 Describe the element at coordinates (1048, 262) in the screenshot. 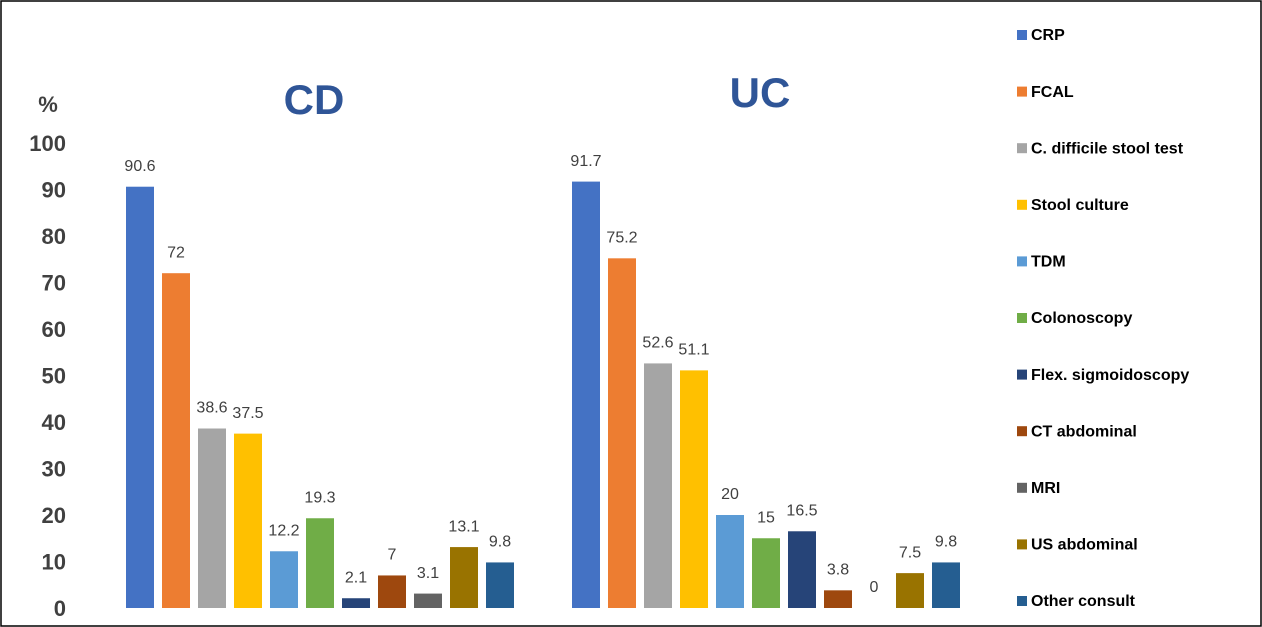

I see `legend-label: TDM` at that location.